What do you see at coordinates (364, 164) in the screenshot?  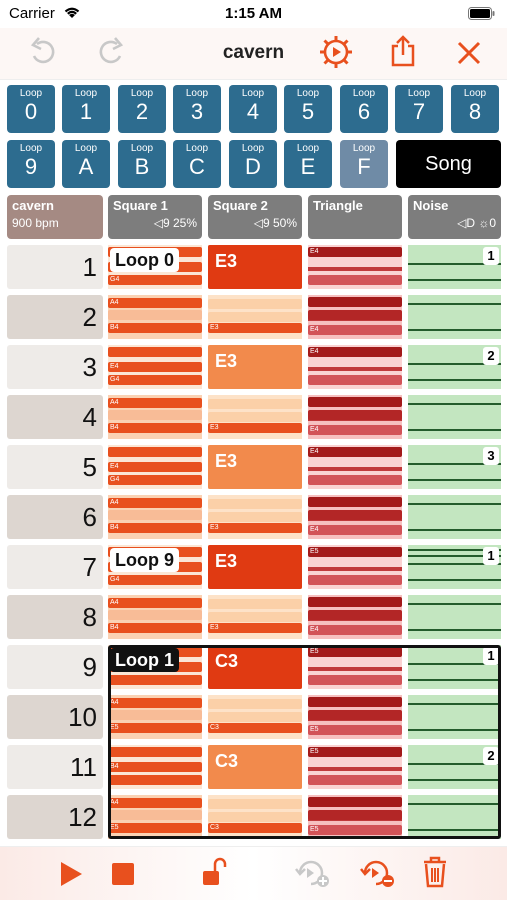 I see `loop-button: Loop F` at bounding box center [364, 164].